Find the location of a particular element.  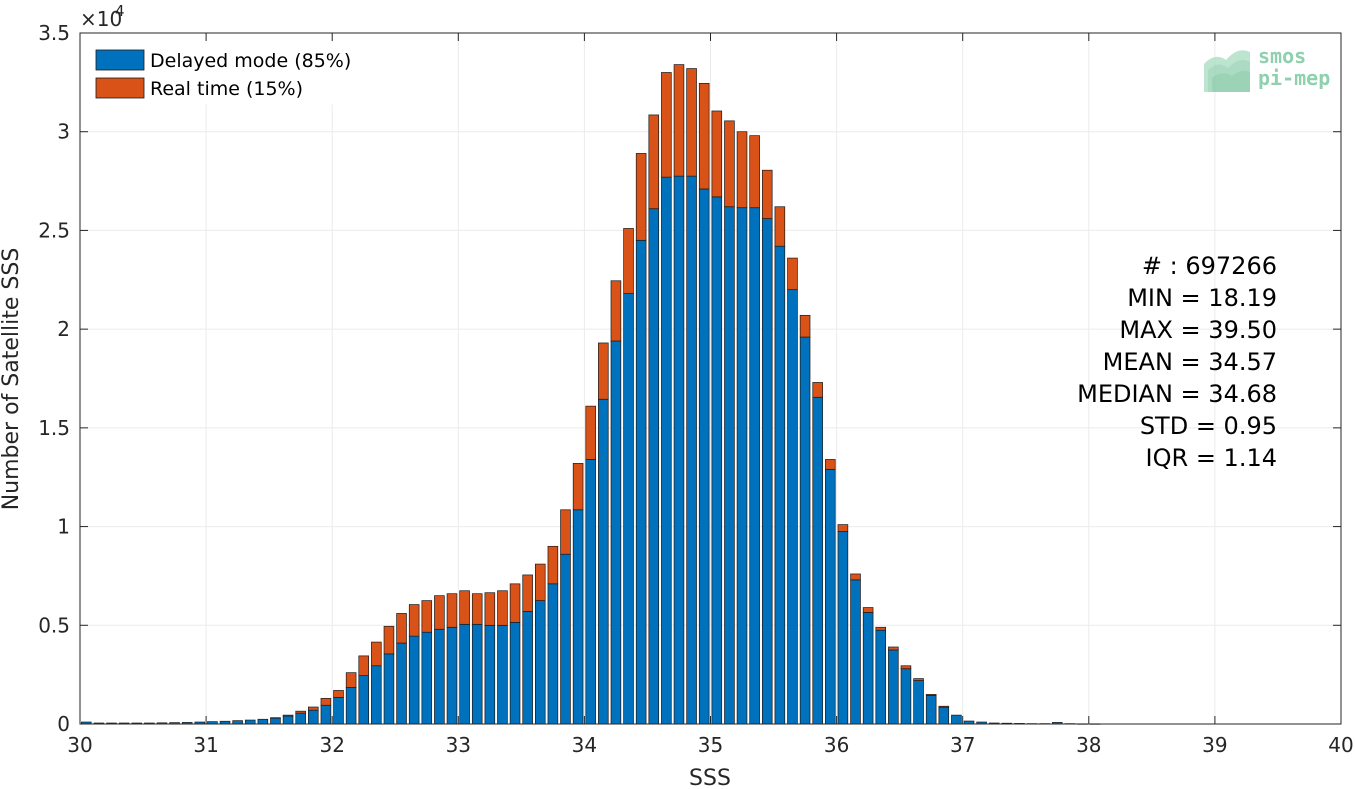

y-tick-label: 2.5 is located at coordinates (54, 230).